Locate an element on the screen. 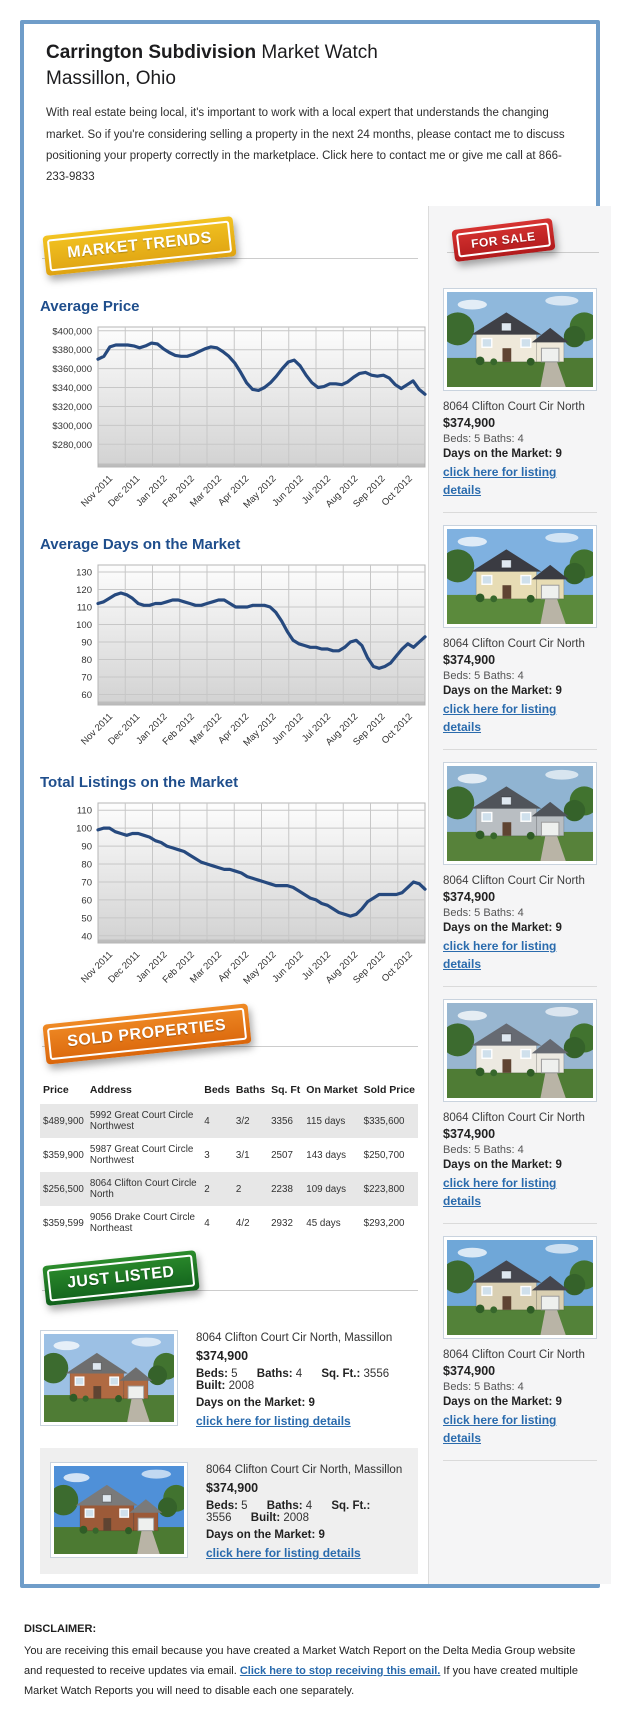 This screenshot has width=620, height=1728. cell-on-market: 109 days is located at coordinates (326, 1189).